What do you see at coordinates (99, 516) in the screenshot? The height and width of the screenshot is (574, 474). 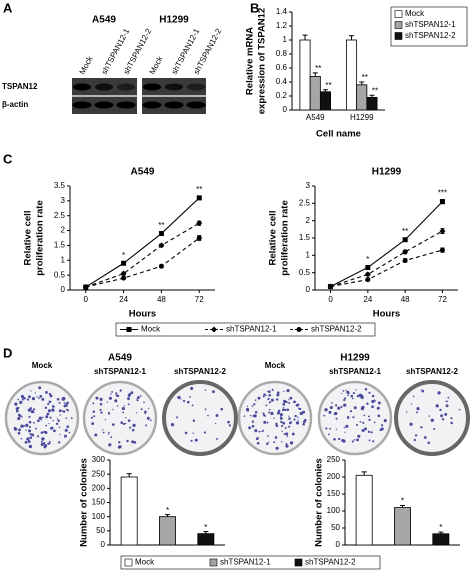 I see `y-tick-label: 100` at bounding box center [99, 516].